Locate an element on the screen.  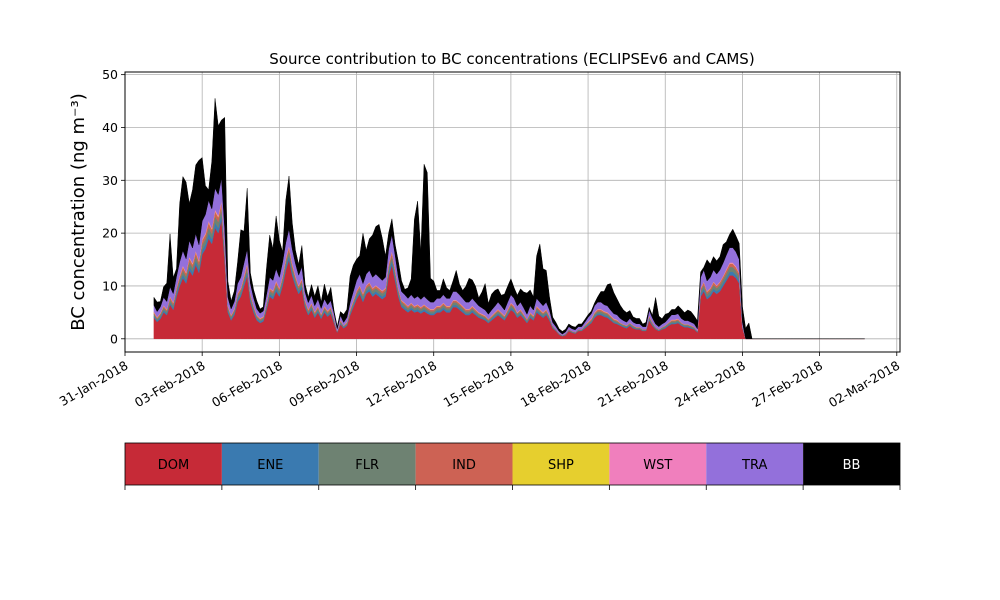
legend-swatch-dom is located at coordinates (173, 464).